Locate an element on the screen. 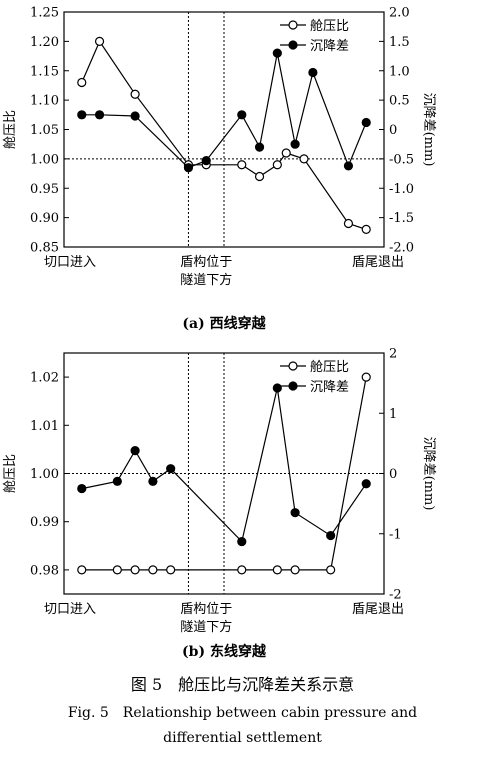 The height and width of the screenshot is (772, 485). left-tick-label: 0.90 is located at coordinates (44, 218).